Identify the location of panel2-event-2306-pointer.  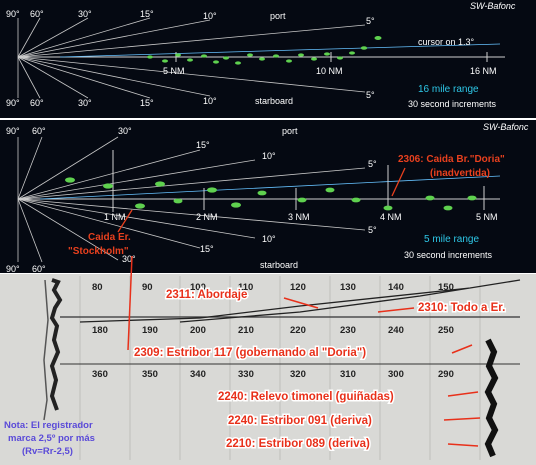
(398, 182).